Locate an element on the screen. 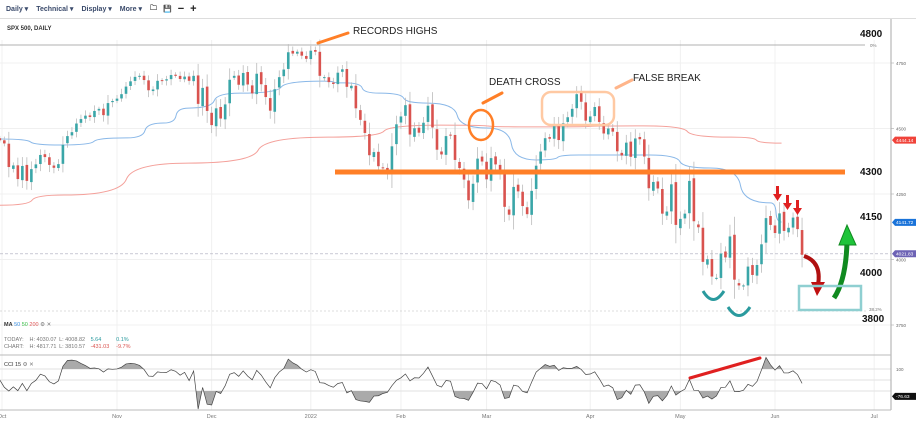 This screenshot has height=425, width=916. today-high: H: 4030.07 is located at coordinates (43, 340).